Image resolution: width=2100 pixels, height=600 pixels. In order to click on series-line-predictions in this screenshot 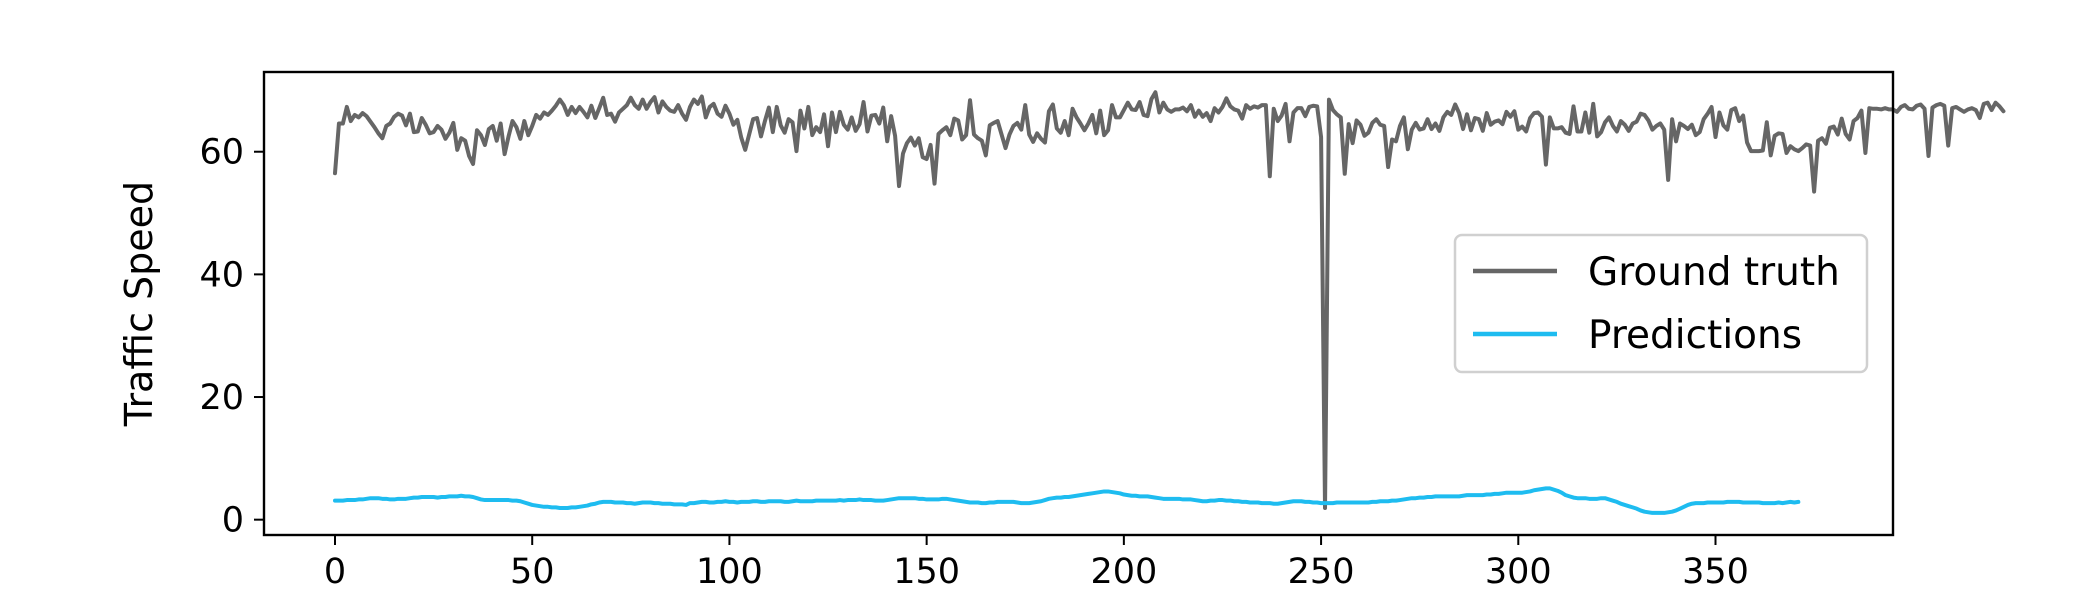, I will do `click(1067, 500)`.